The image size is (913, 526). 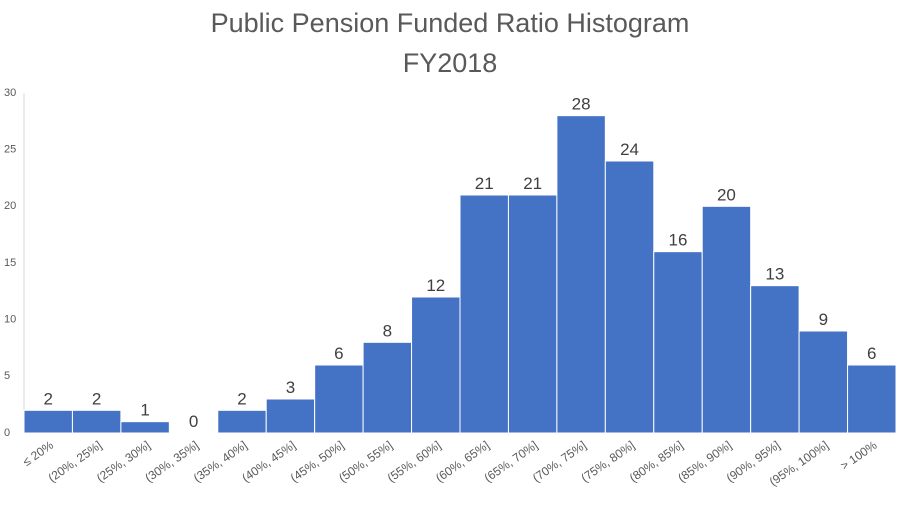 What do you see at coordinates (38, 453) in the screenshot?
I see `x-tick-label: ≤ 20%` at bounding box center [38, 453].